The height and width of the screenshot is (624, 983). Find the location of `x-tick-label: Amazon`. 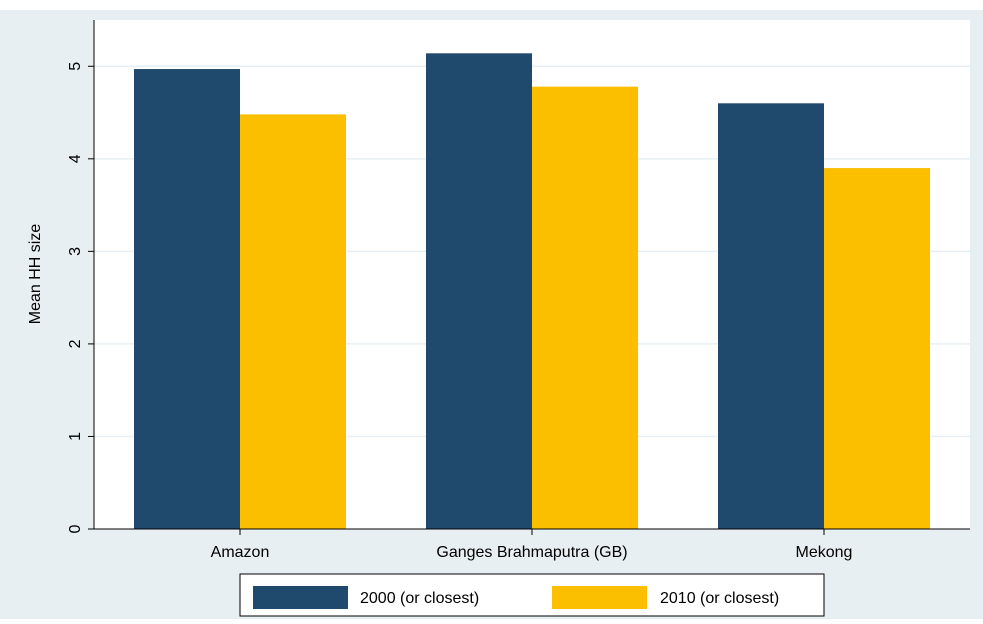

x-tick-label: Amazon is located at coordinates (240, 552).